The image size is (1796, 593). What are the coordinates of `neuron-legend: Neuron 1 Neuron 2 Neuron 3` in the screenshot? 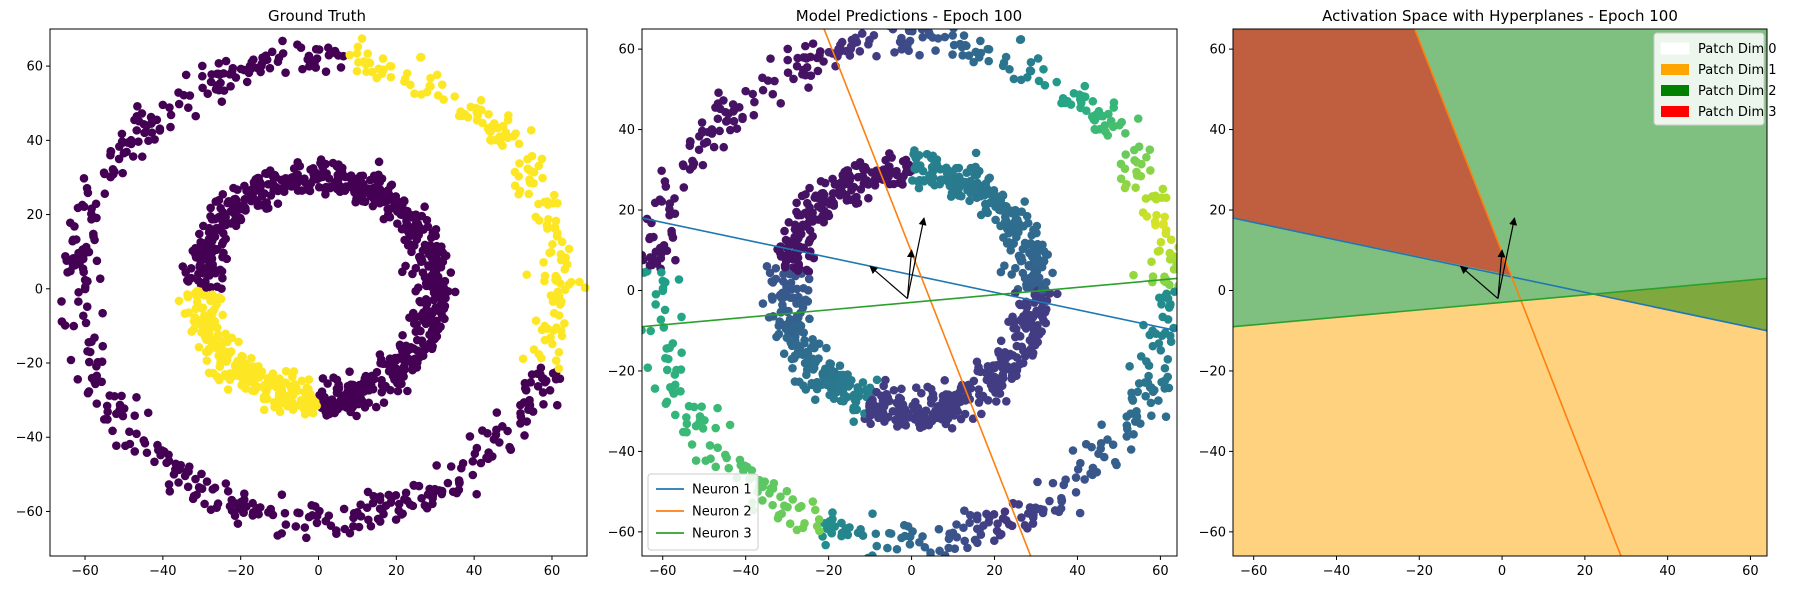 It's located at (703, 512).